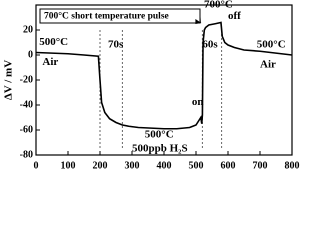 The width and height of the screenshot is (320, 240). What do you see at coordinates (116, 45) in the screenshot?
I see `annotation: 70s` at bounding box center [116, 45].